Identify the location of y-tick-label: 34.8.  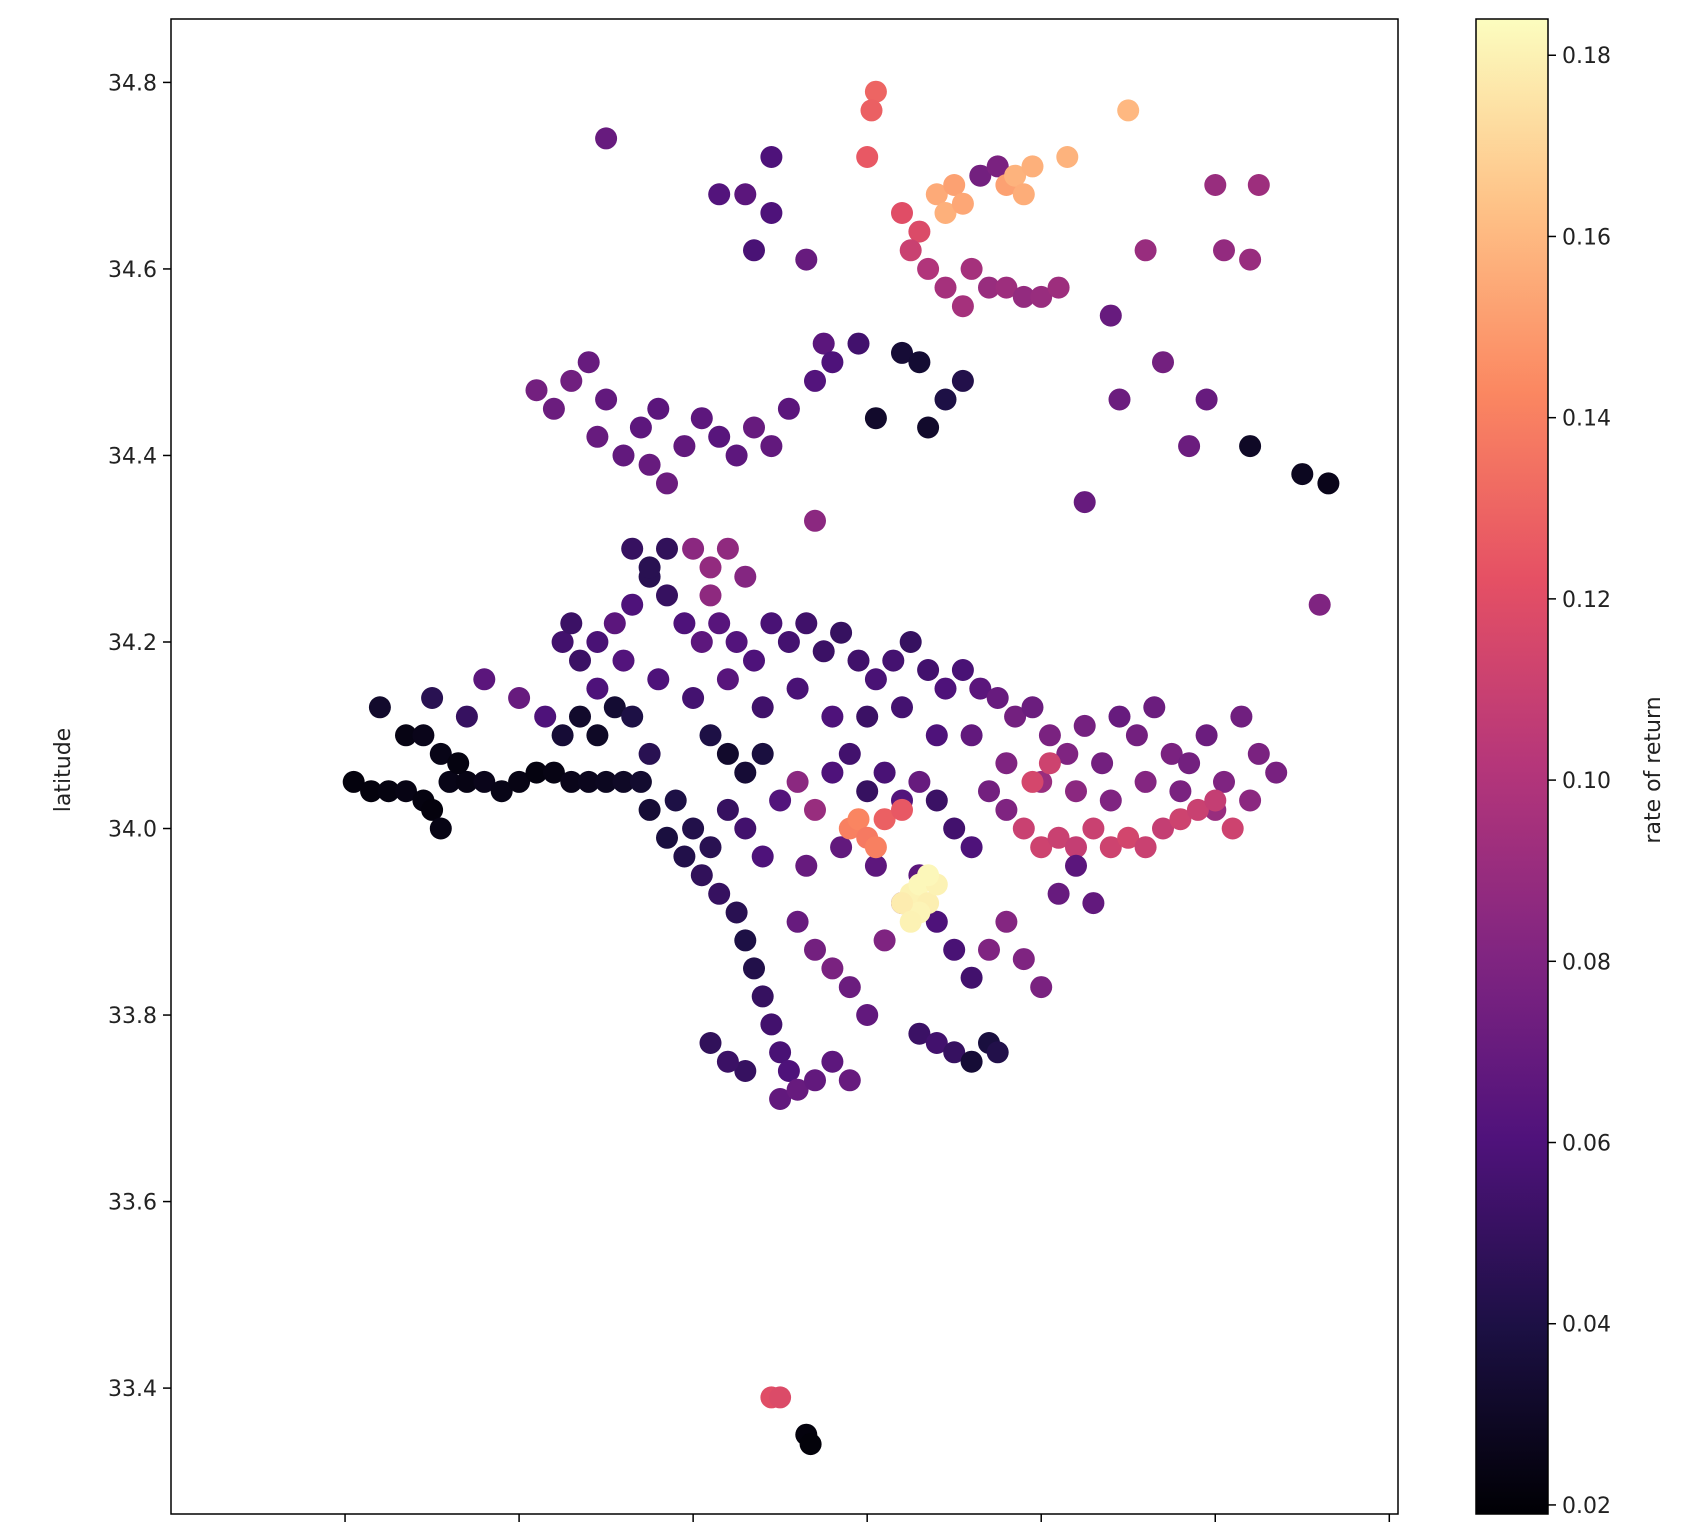
(132, 83).